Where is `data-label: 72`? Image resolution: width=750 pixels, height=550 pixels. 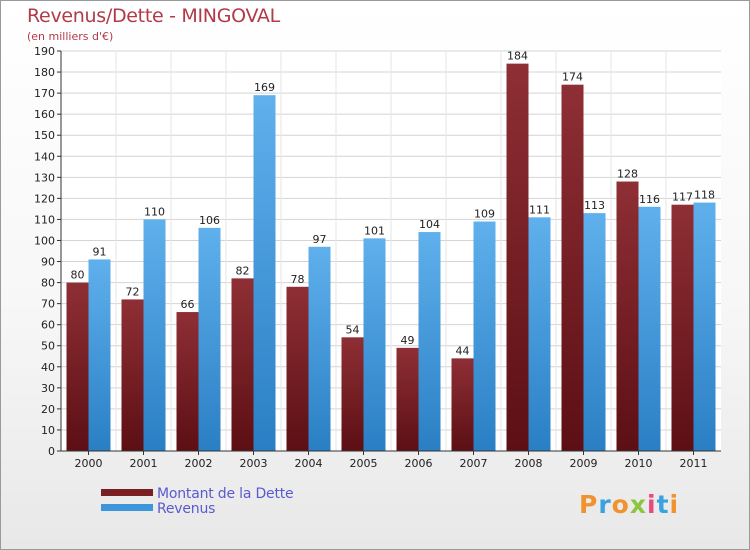
data-label: 72 is located at coordinates (133, 291).